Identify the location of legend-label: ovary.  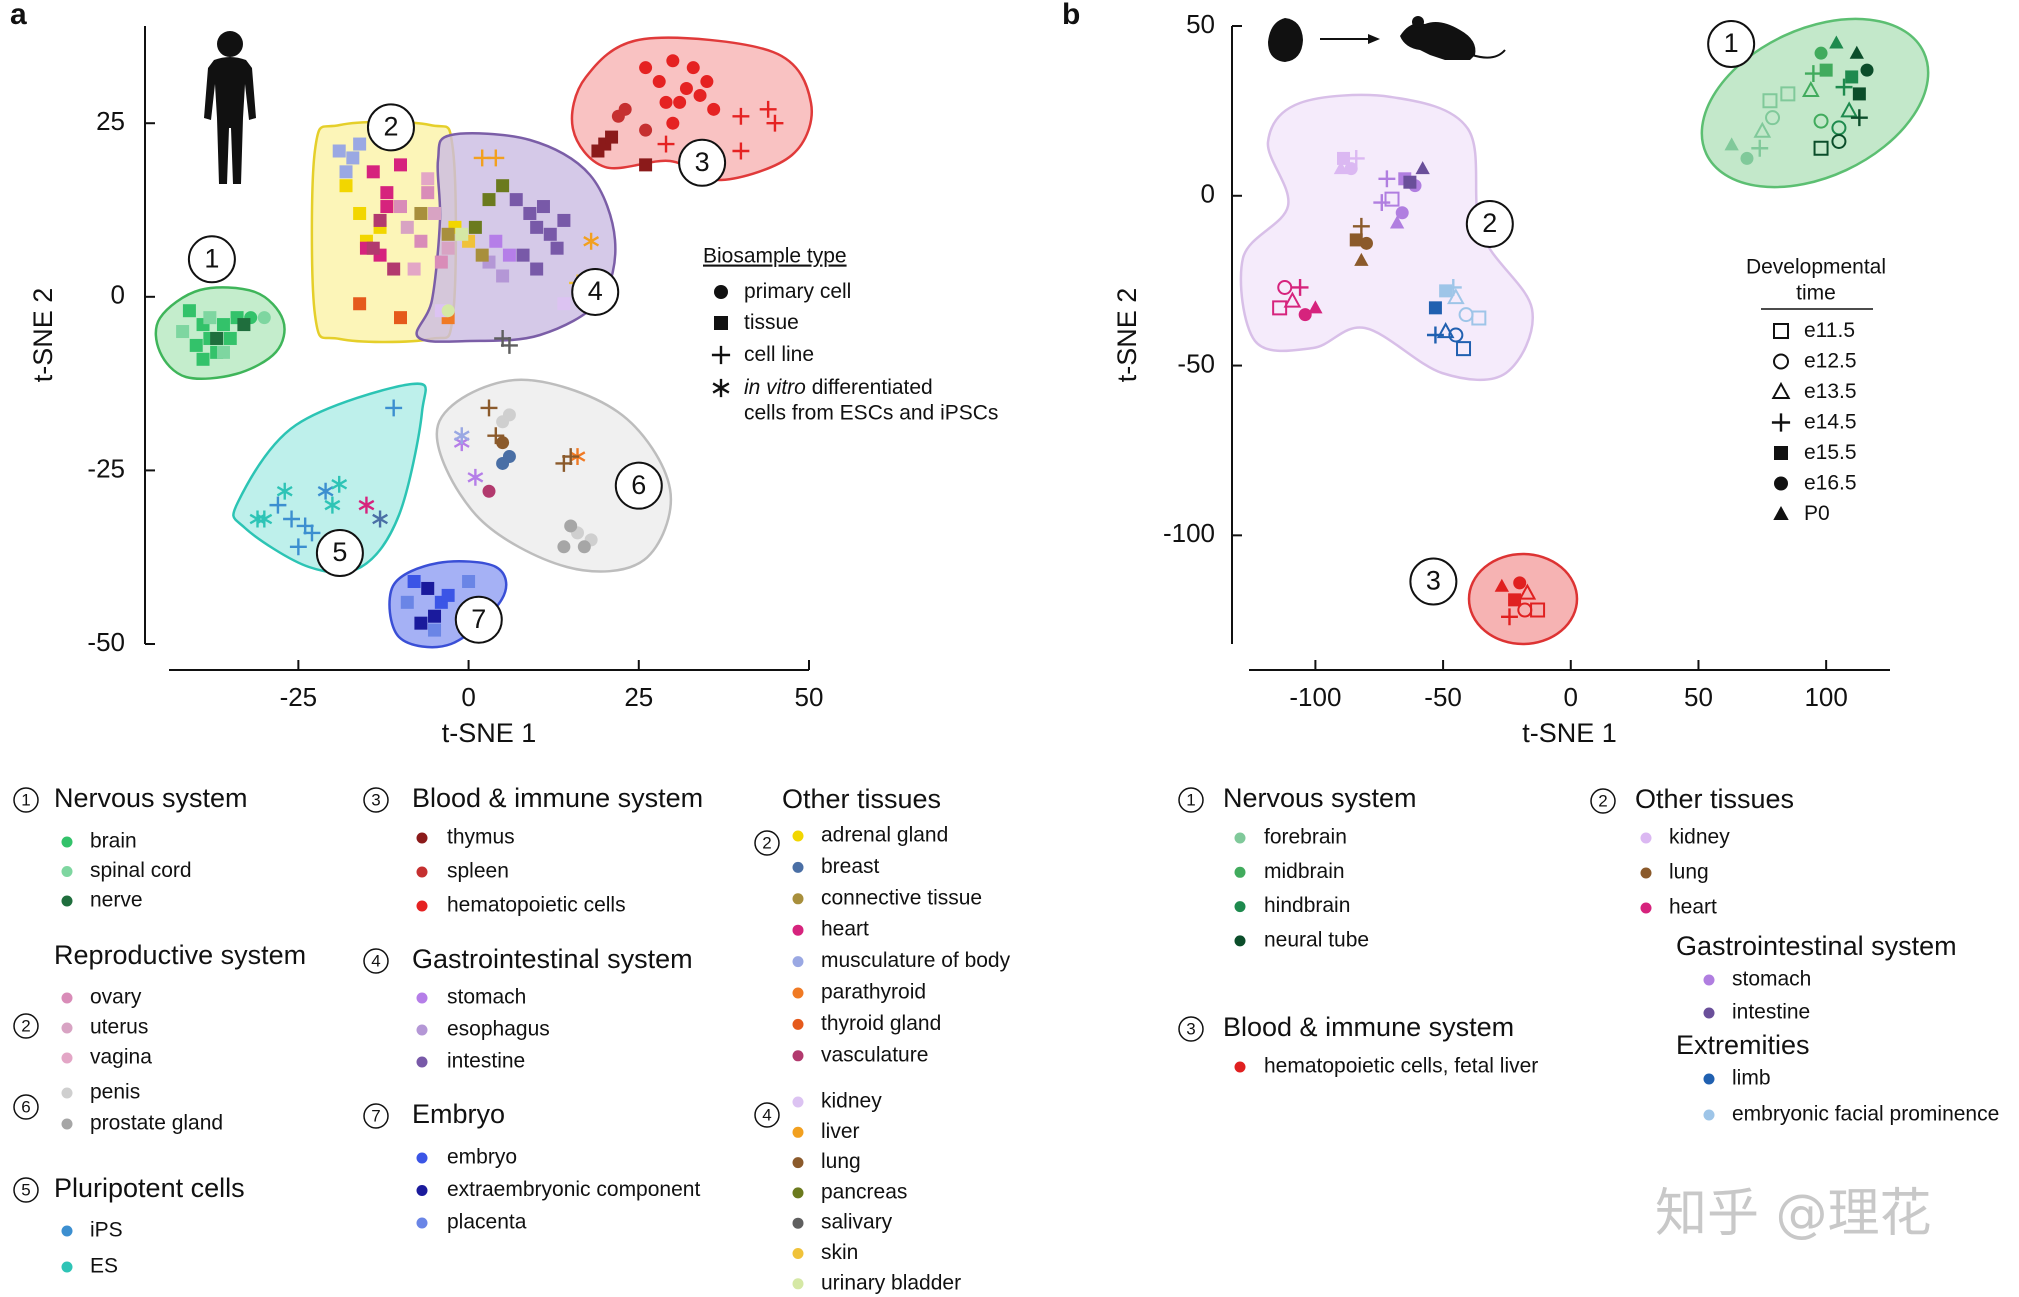
(116, 997).